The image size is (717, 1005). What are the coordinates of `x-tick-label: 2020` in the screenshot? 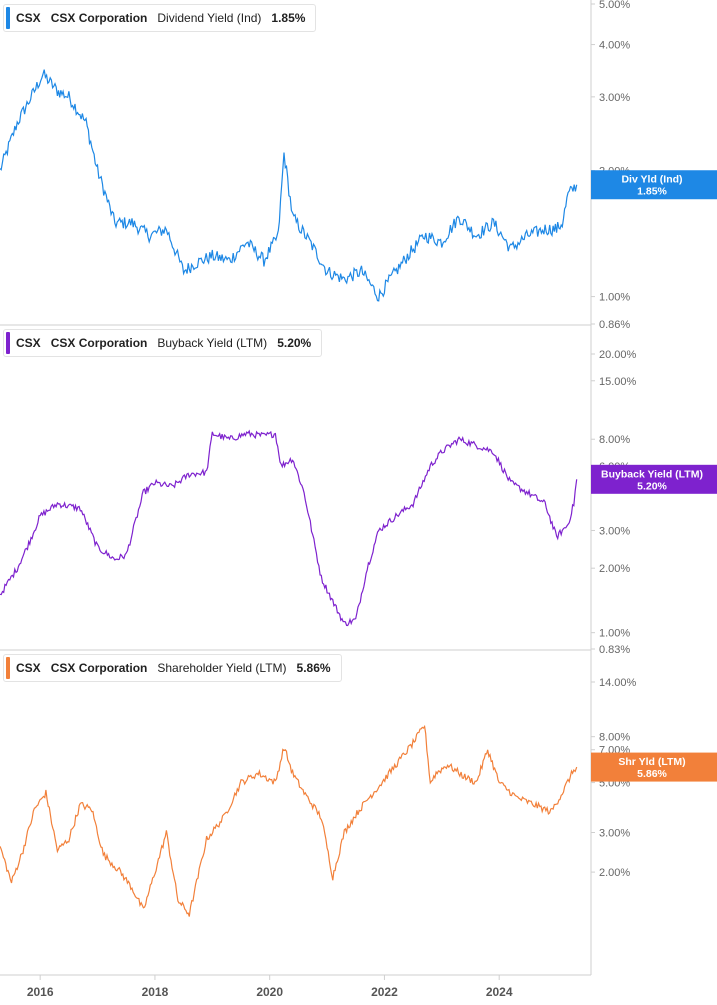 It's located at (269, 992).